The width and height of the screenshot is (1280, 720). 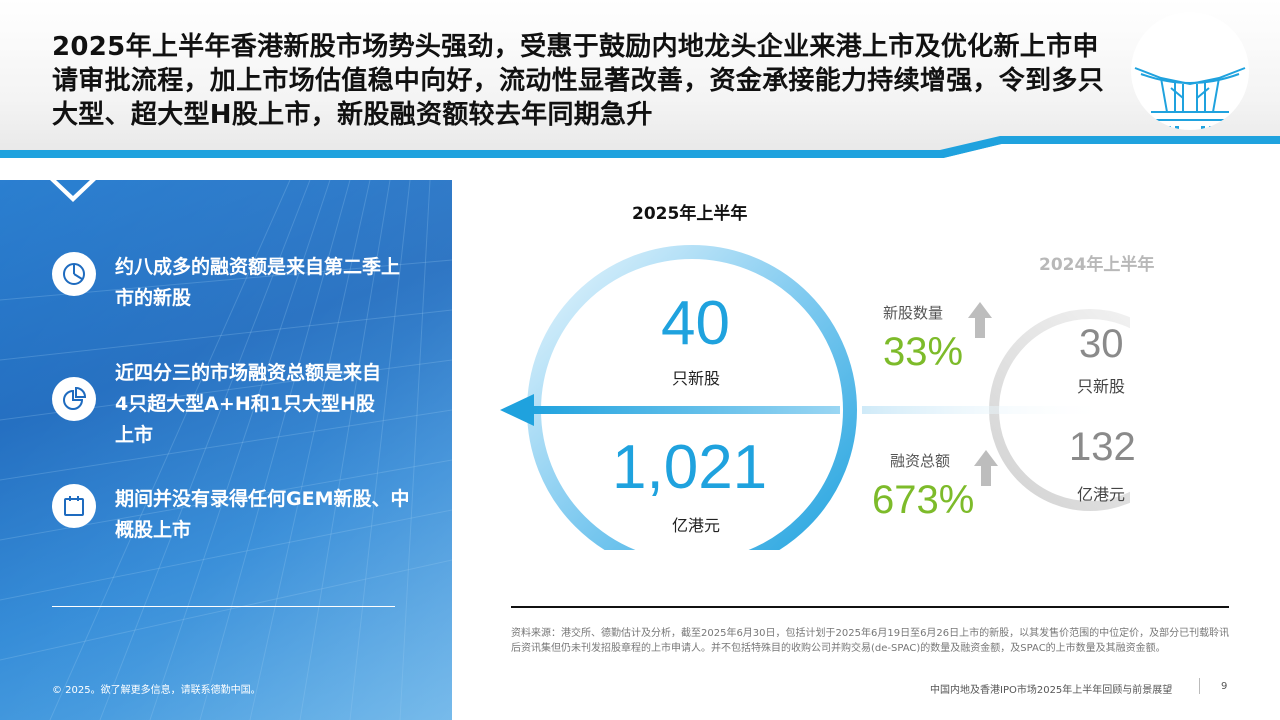 I want to click on ipo-count-unit-2025: 只新股, so click(x=696, y=378).